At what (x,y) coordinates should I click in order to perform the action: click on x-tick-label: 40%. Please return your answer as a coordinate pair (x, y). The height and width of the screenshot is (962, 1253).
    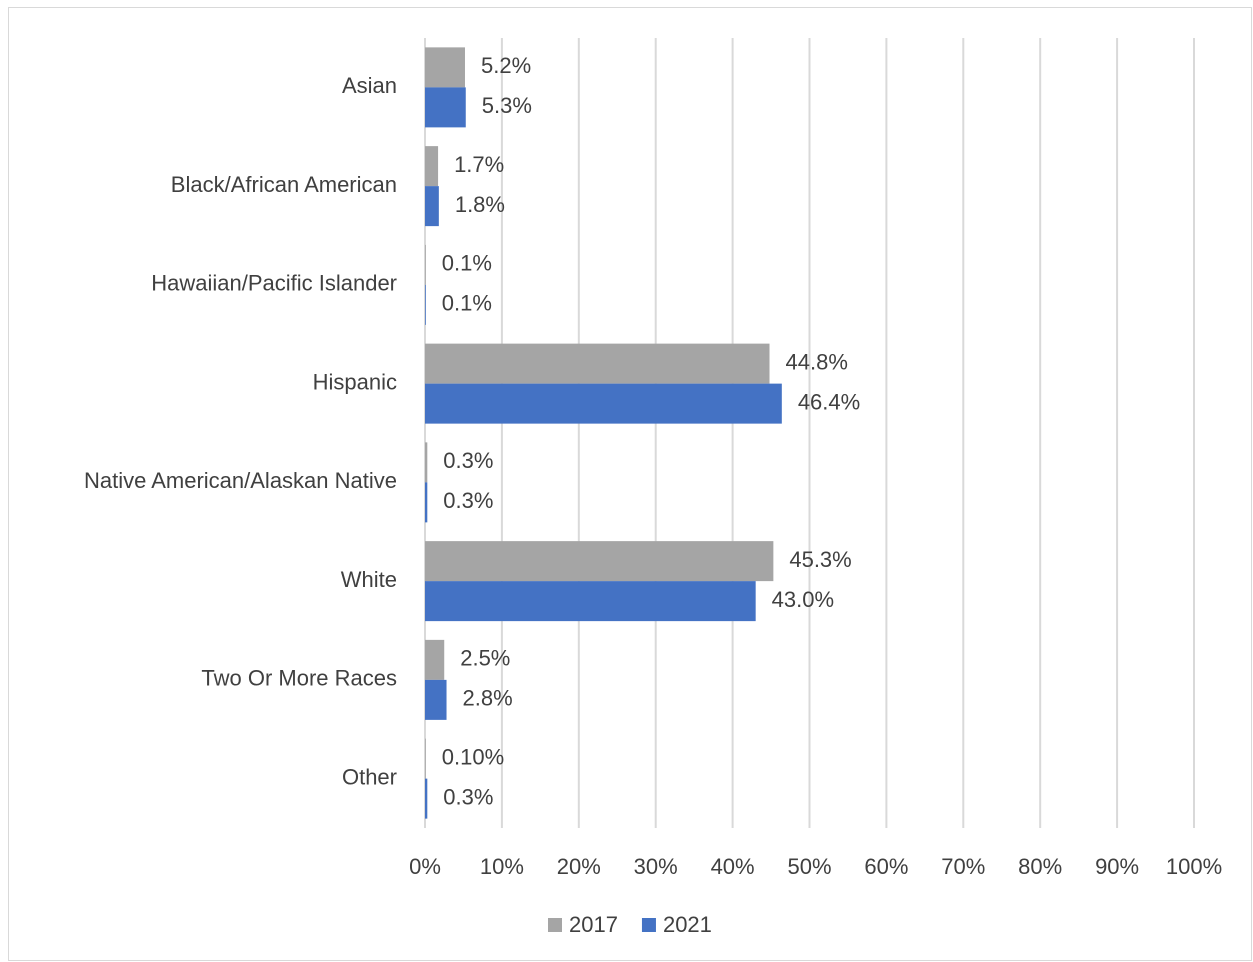
    Looking at the image, I should click on (733, 866).